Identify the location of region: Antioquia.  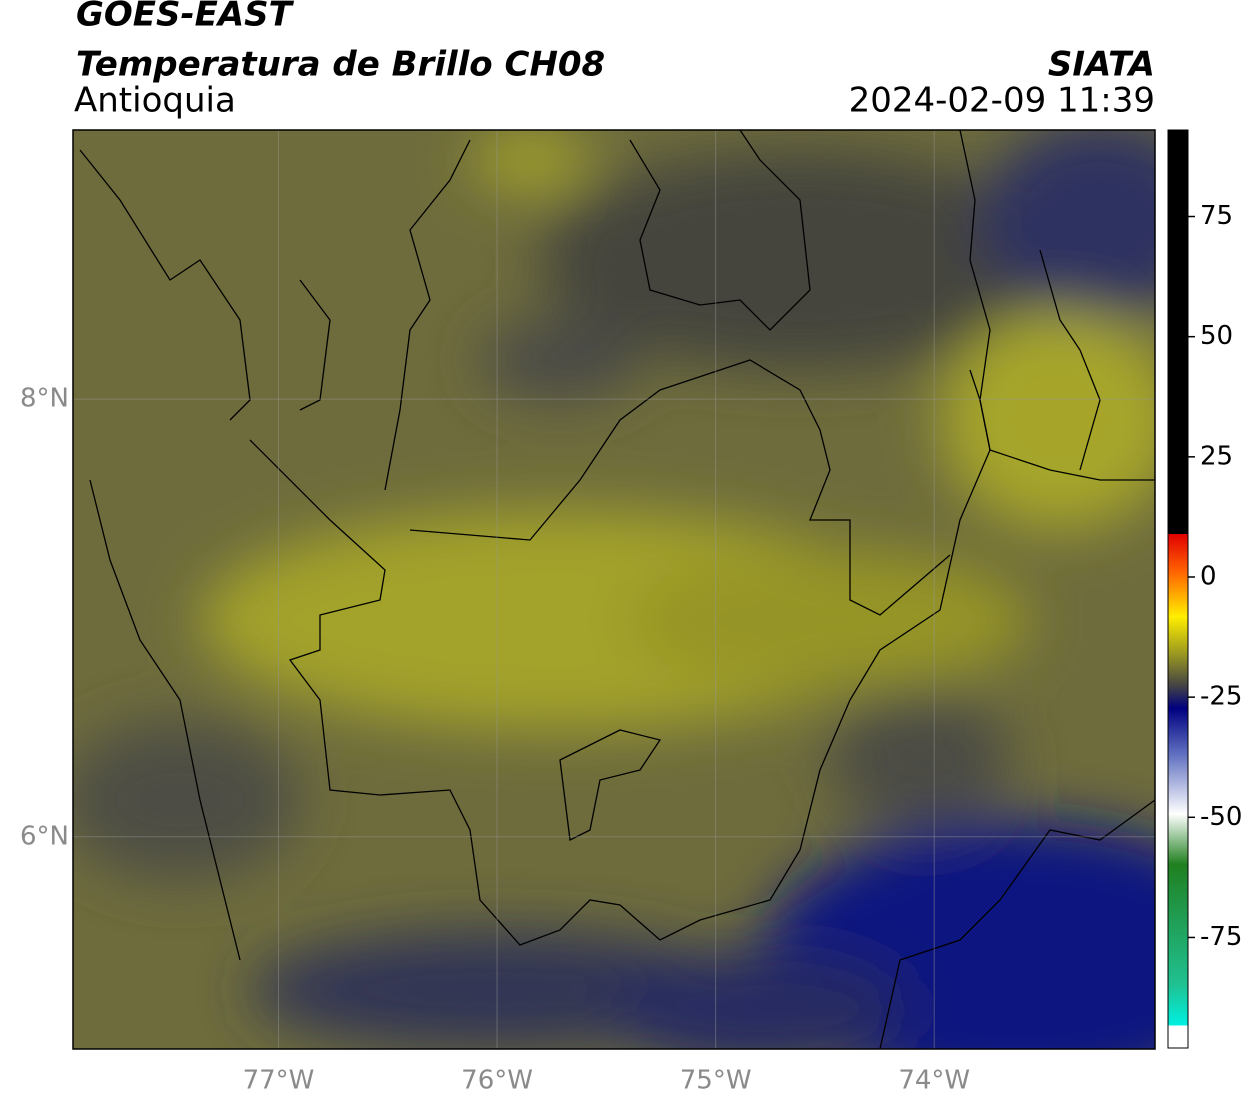
(155, 101).